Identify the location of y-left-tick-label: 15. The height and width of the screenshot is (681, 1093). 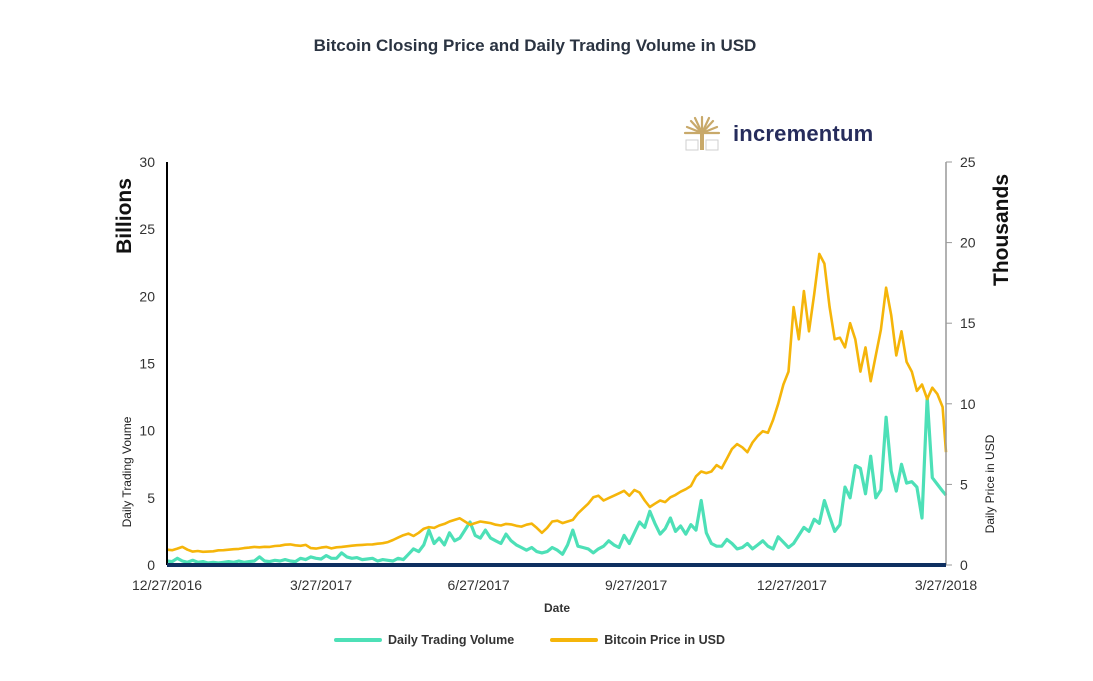
(147, 364).